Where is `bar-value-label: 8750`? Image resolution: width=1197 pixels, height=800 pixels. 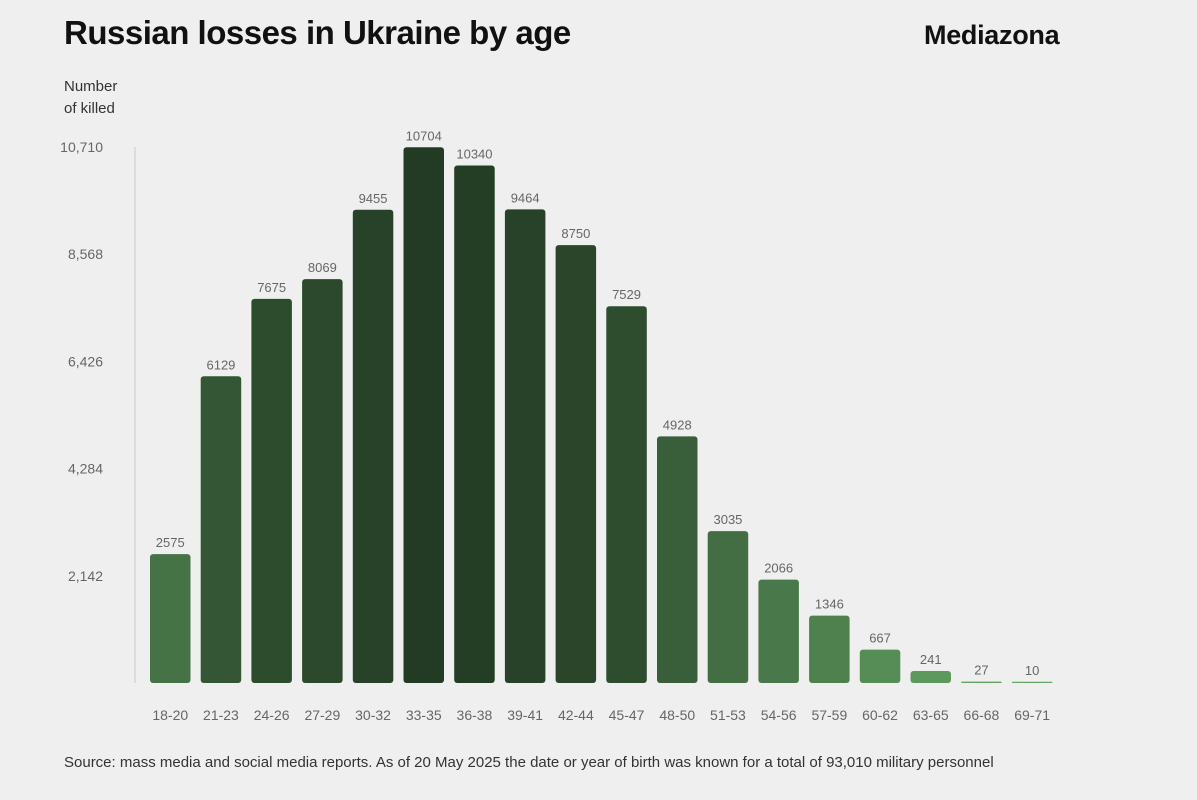
bar-value-label: 8750 is located at coordinates (575, 233).